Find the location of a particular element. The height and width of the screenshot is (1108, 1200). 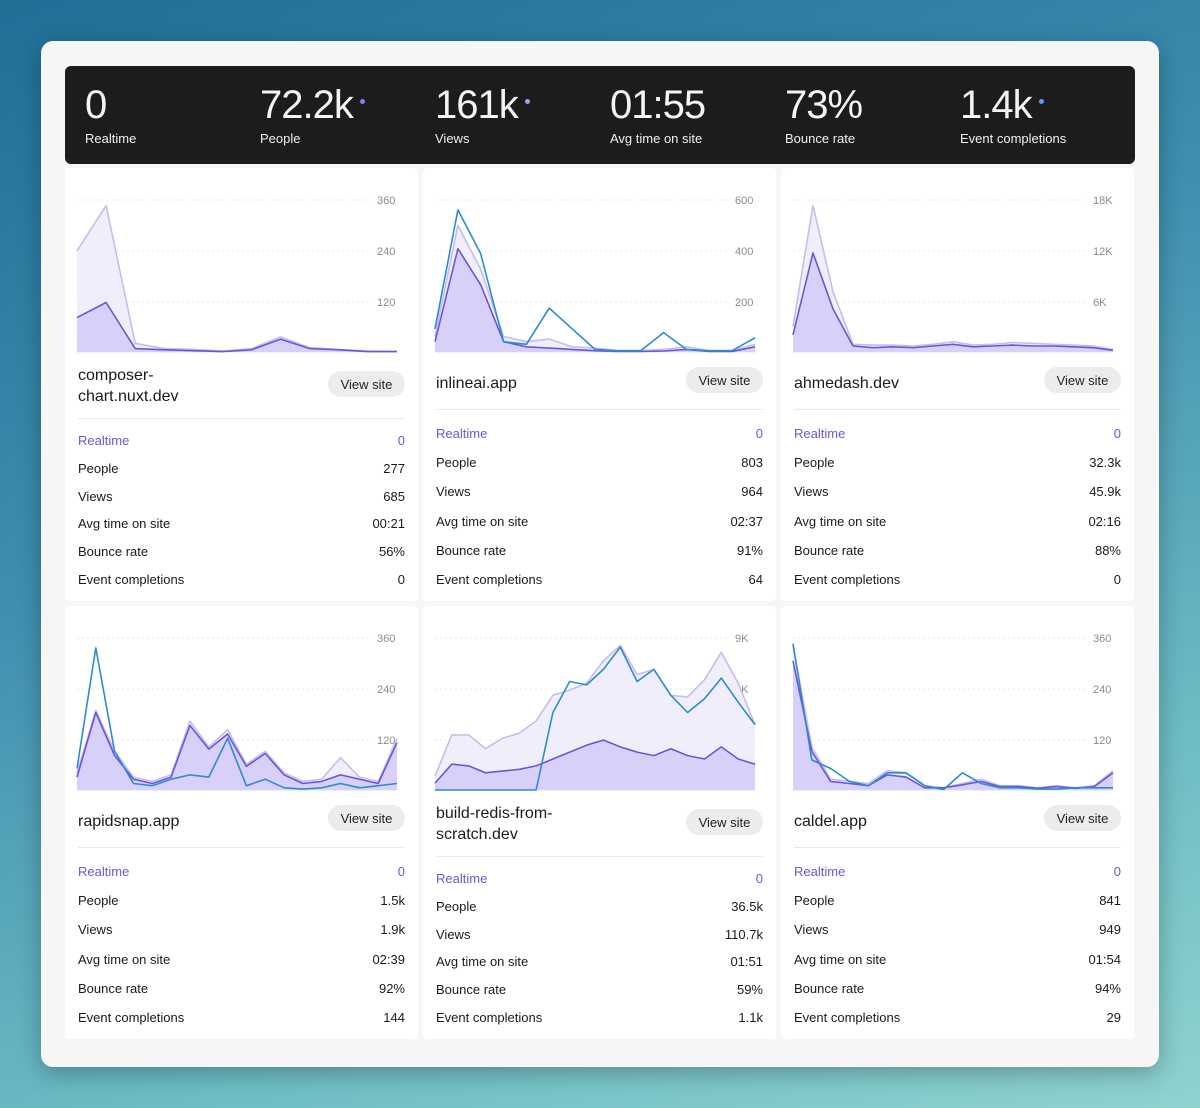

metric-row-bounce: Bounce rate 94% is located at coordinates (957, 990).